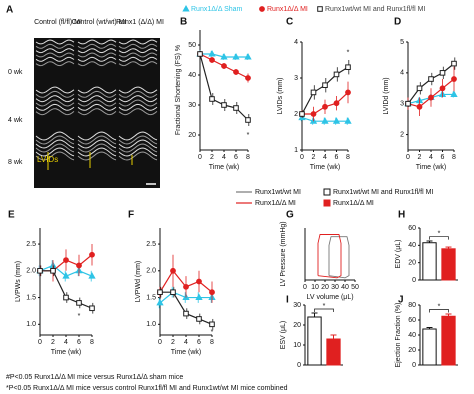 The image size is (474, 394). What do you see at coordinates (178, 90) in the screenshot?
I see `y-axis-title: Fractional Shortening (FS) %` at bounding box center [178, 90].